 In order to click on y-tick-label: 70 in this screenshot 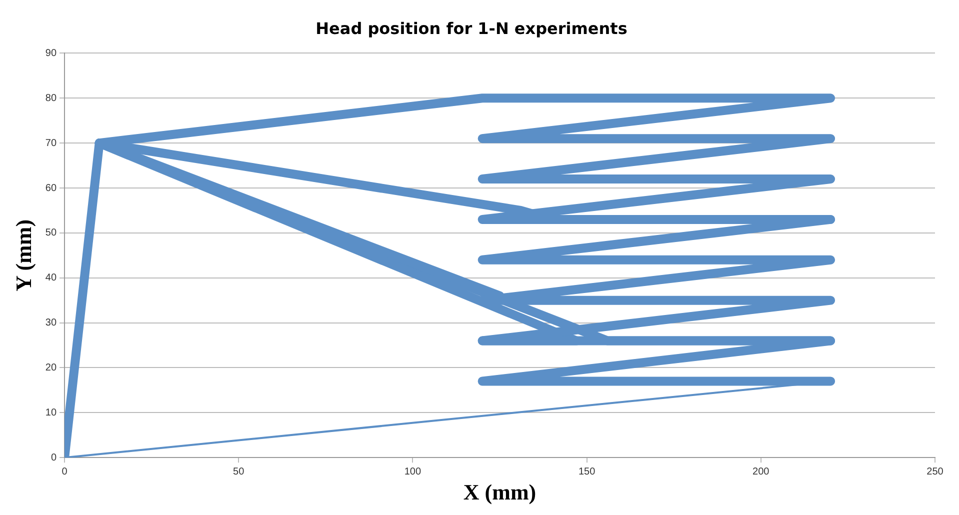, I will do `click(51, 143)`.